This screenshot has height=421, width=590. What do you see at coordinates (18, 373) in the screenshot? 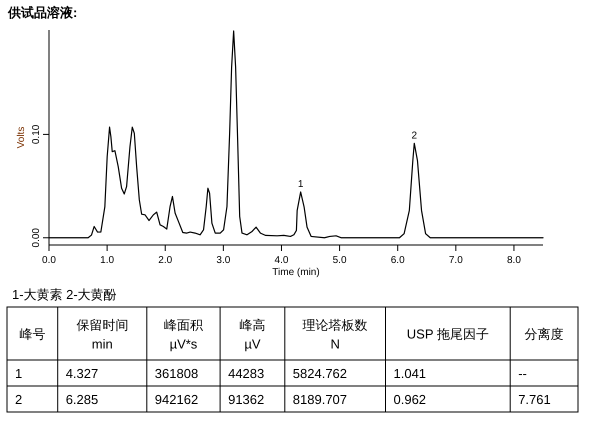
I see `text: 1` at bounding box center [18, 373].